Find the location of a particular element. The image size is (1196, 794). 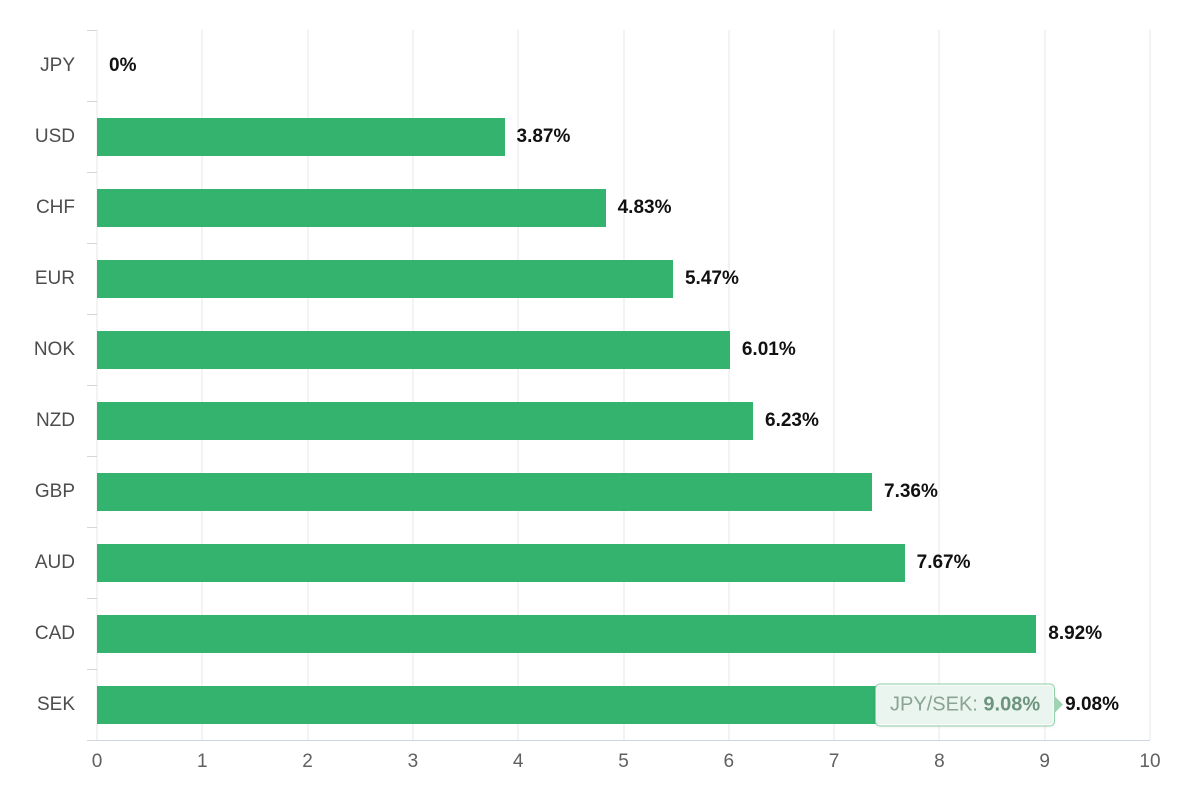

x-axis-tick-label: 8 is located at coordinates (939, 761).